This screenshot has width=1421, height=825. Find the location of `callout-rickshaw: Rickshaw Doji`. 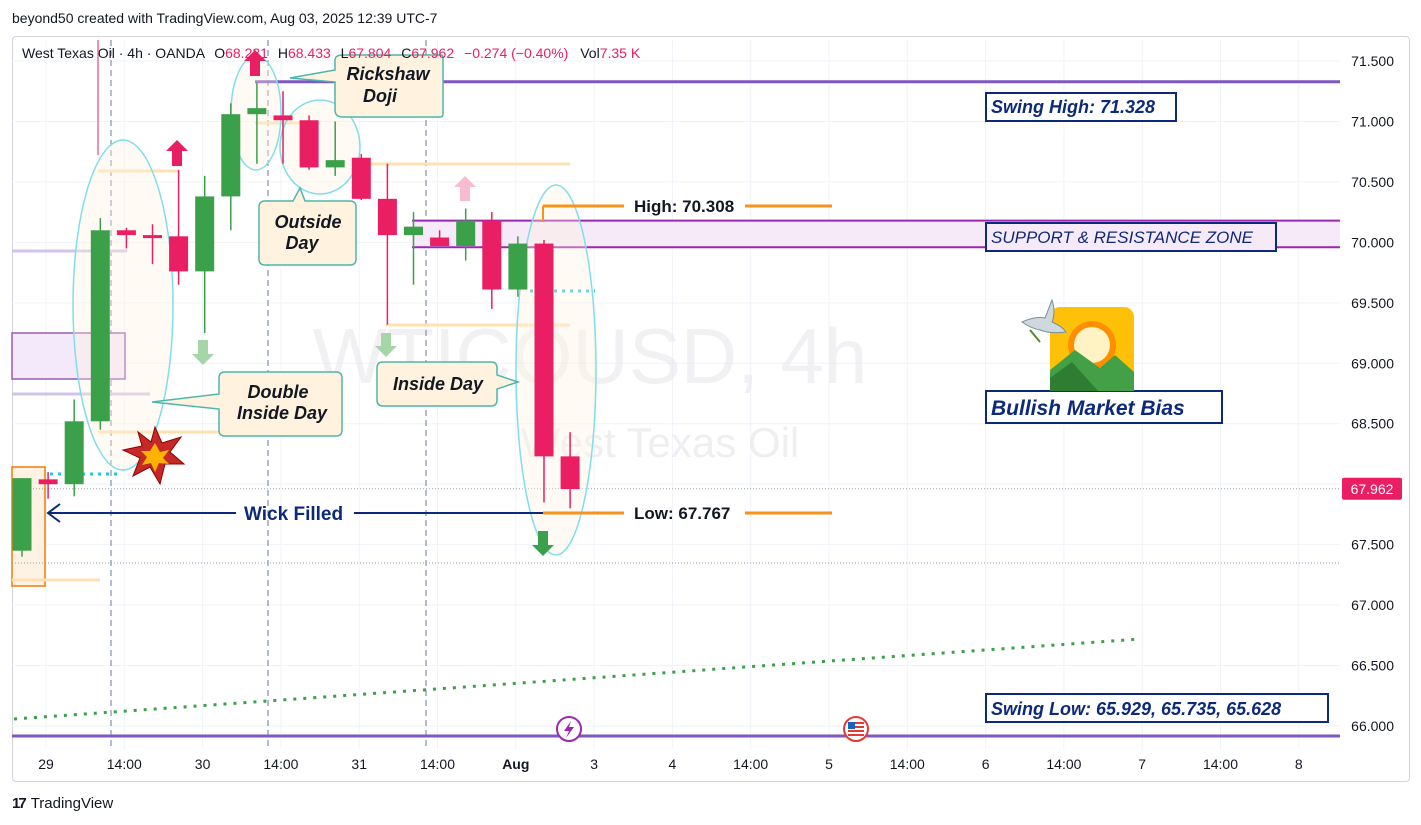

callout-rickshaw: Rickshaw Doji is located at coordinates (366, 86).